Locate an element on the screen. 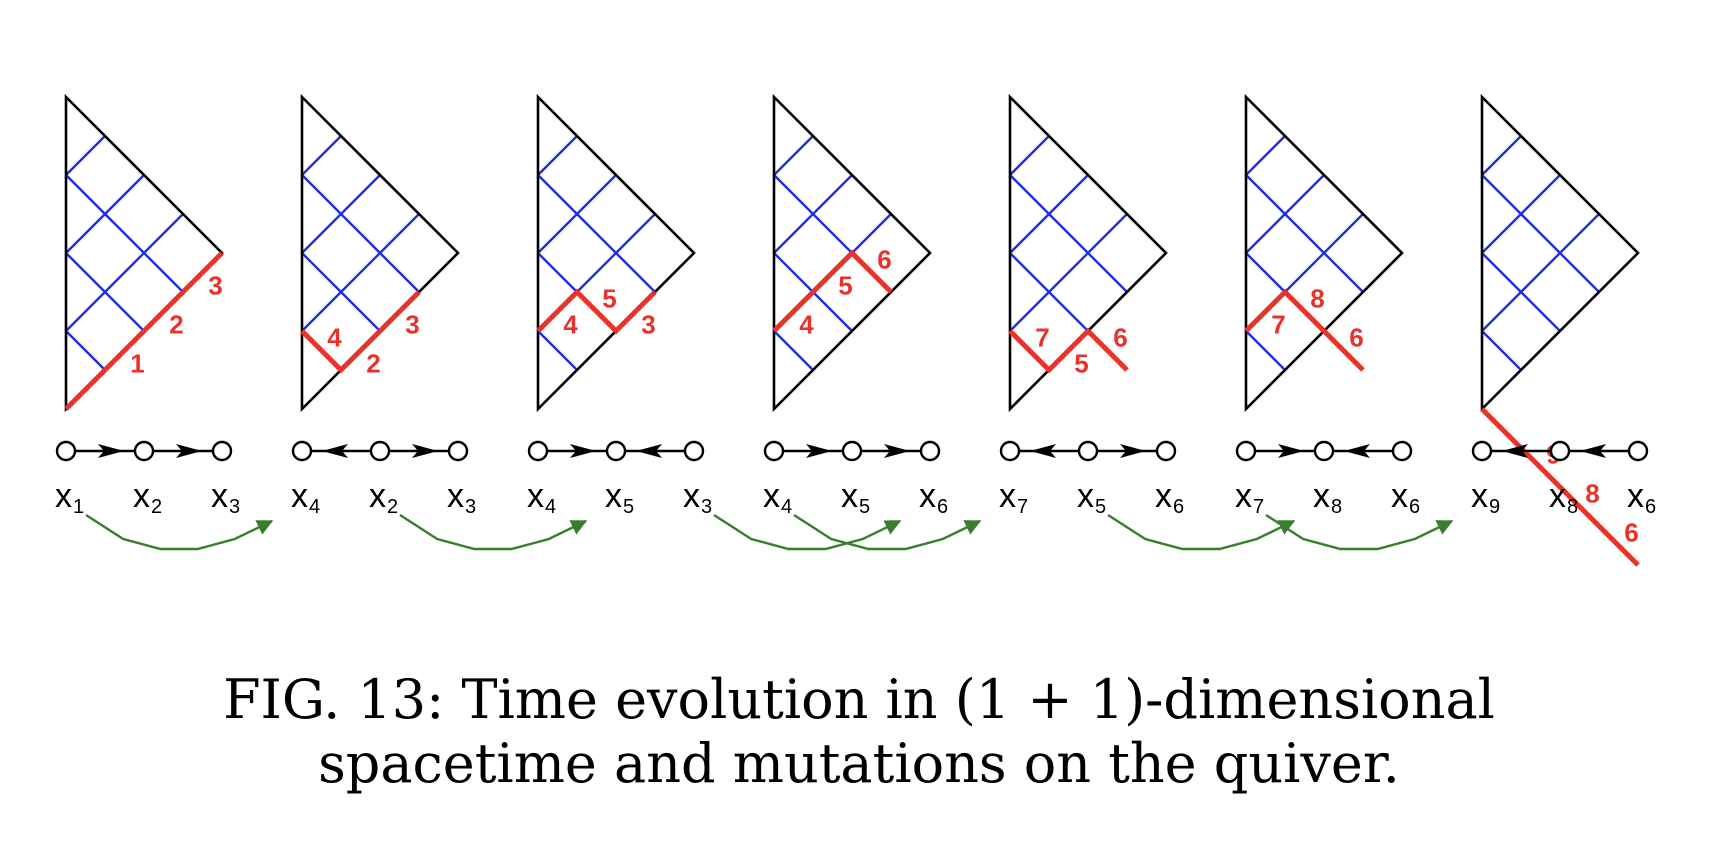 This screenshot has width=1718, height=864. panel-1: 123 x1 x2 x3 is located at coordinates (147, 305).